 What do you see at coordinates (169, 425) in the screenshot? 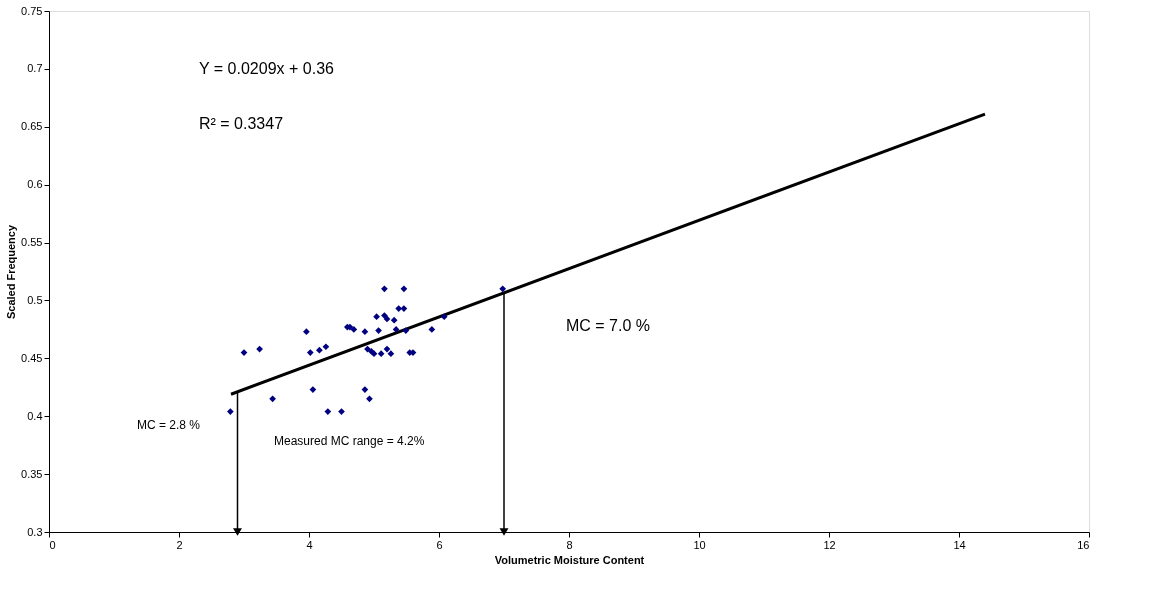
I see `annotation: MC = 2.8 %` at bounding box center [169, 425].